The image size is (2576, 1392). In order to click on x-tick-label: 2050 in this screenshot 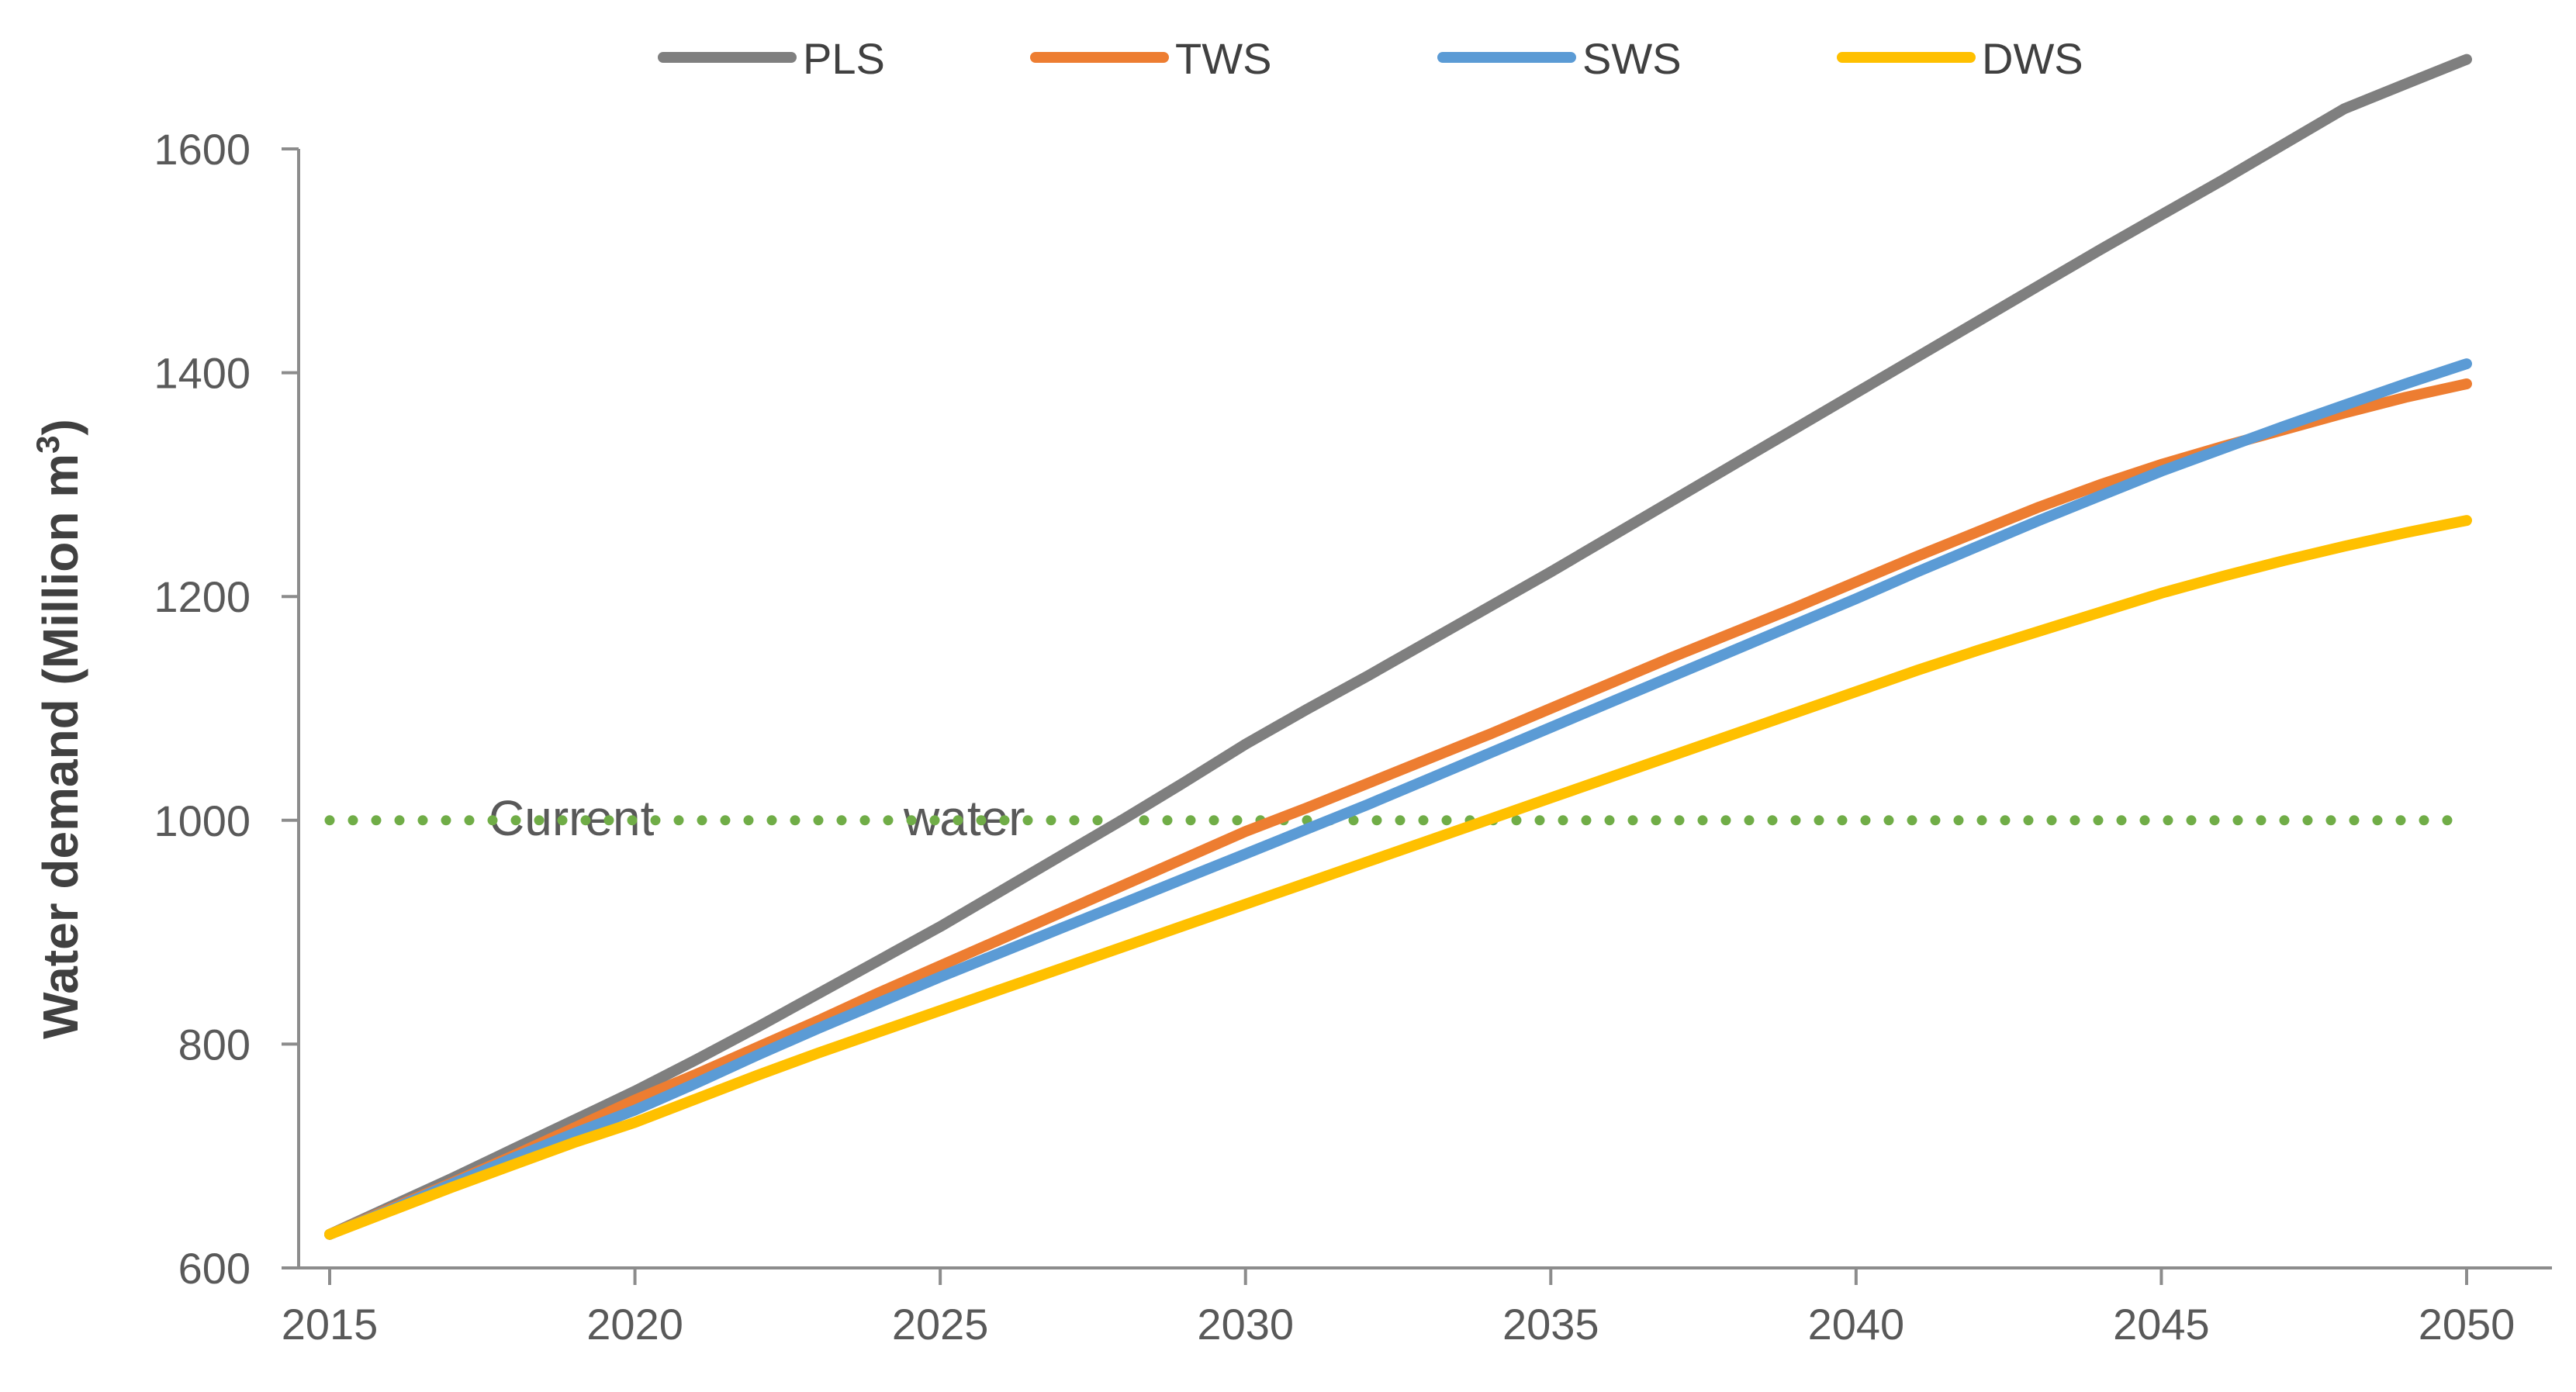, I will do `click(2467, 1324)`.